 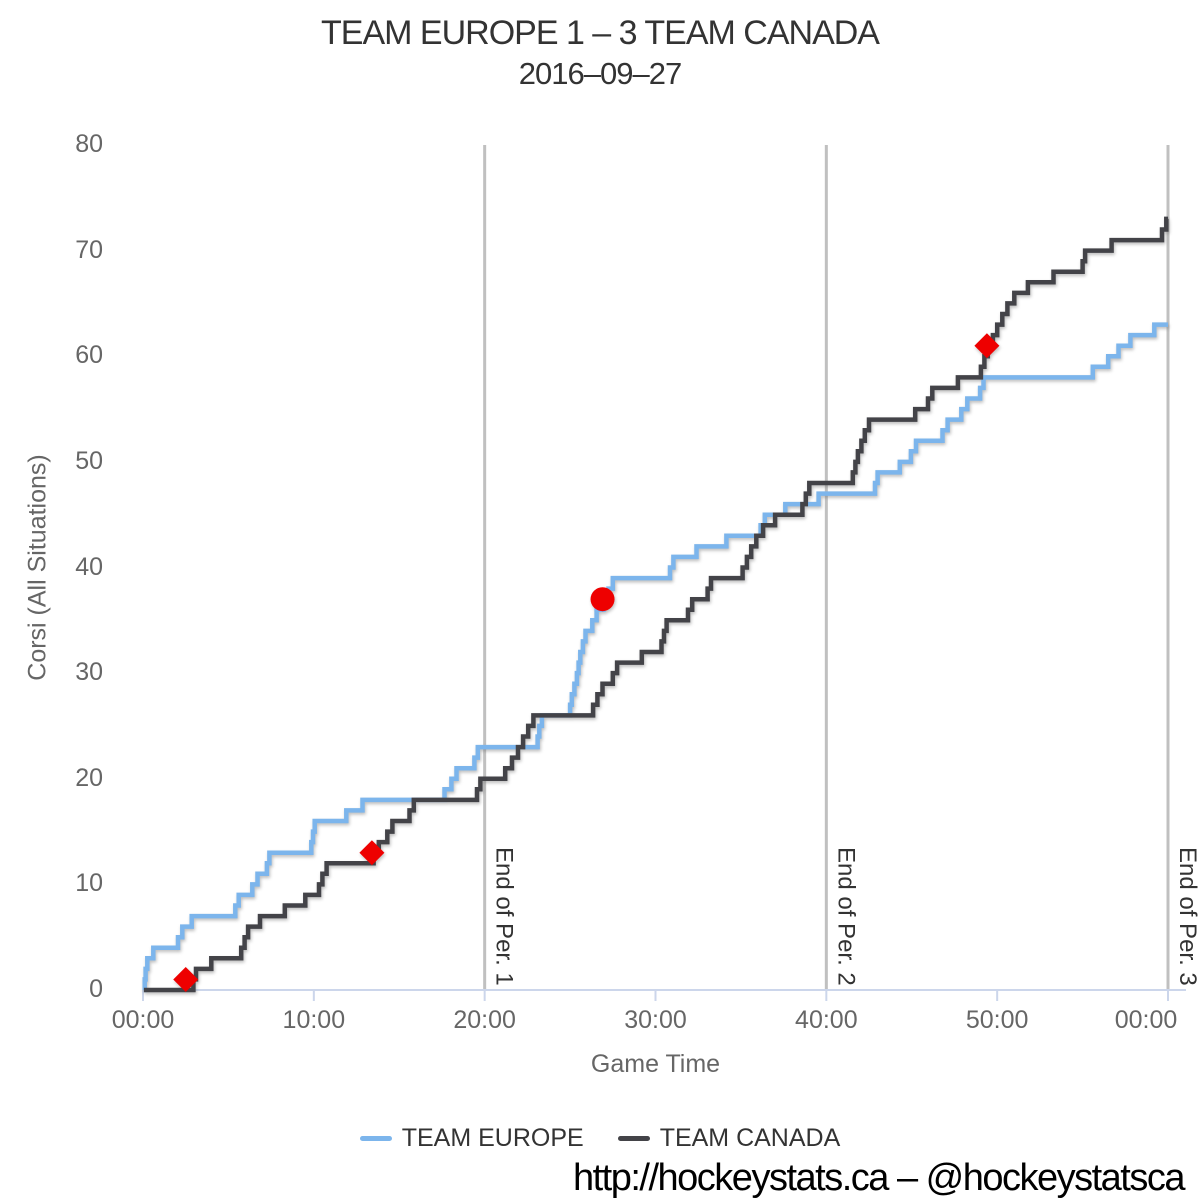 I want to click on y-tick-label: 60, so click(x=89, y=355).